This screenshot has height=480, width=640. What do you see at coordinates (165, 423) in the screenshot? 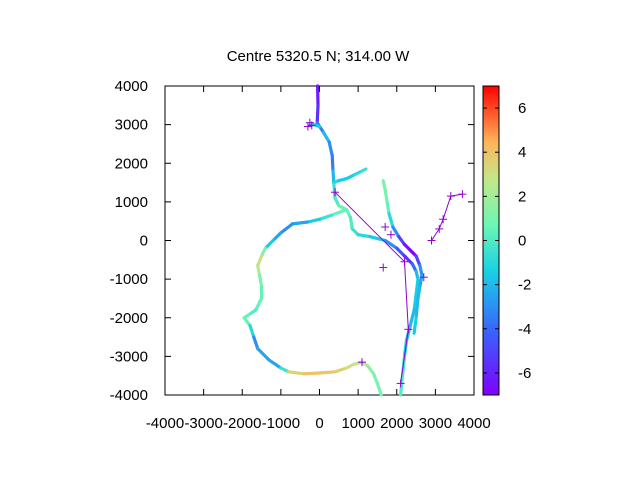
I see `x-tick-label: -4000` at bounding box center [165, 423].